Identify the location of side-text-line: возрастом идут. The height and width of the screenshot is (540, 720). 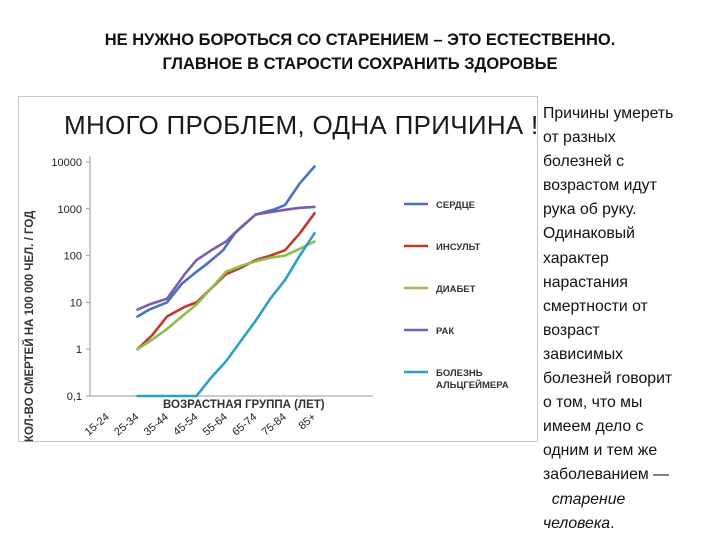
(600, 186).